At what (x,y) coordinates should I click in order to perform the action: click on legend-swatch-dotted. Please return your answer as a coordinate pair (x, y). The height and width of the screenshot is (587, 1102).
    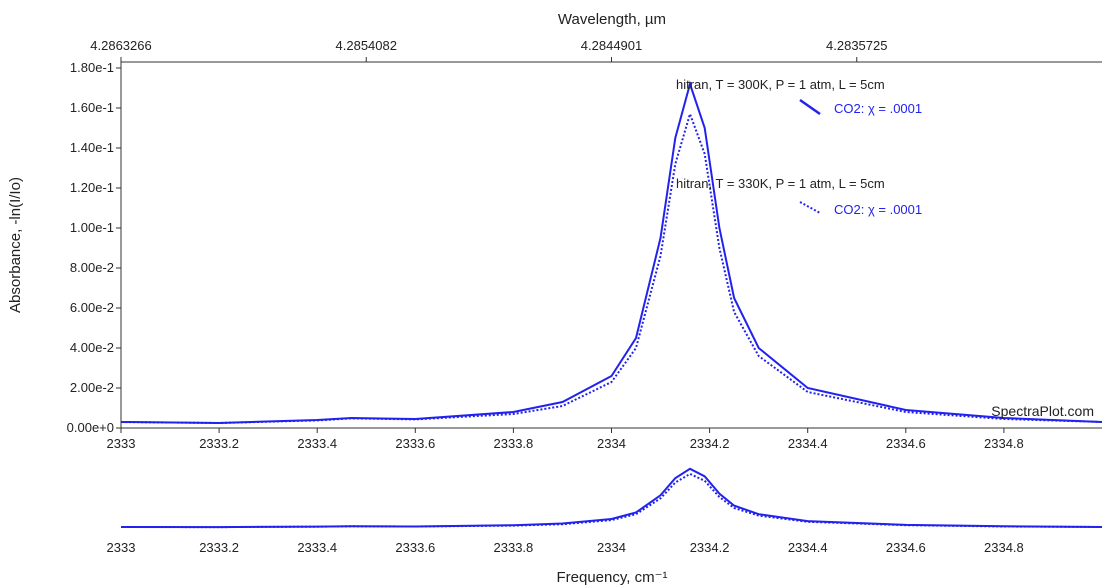
    Looking at the image, I should click on (810, 207).